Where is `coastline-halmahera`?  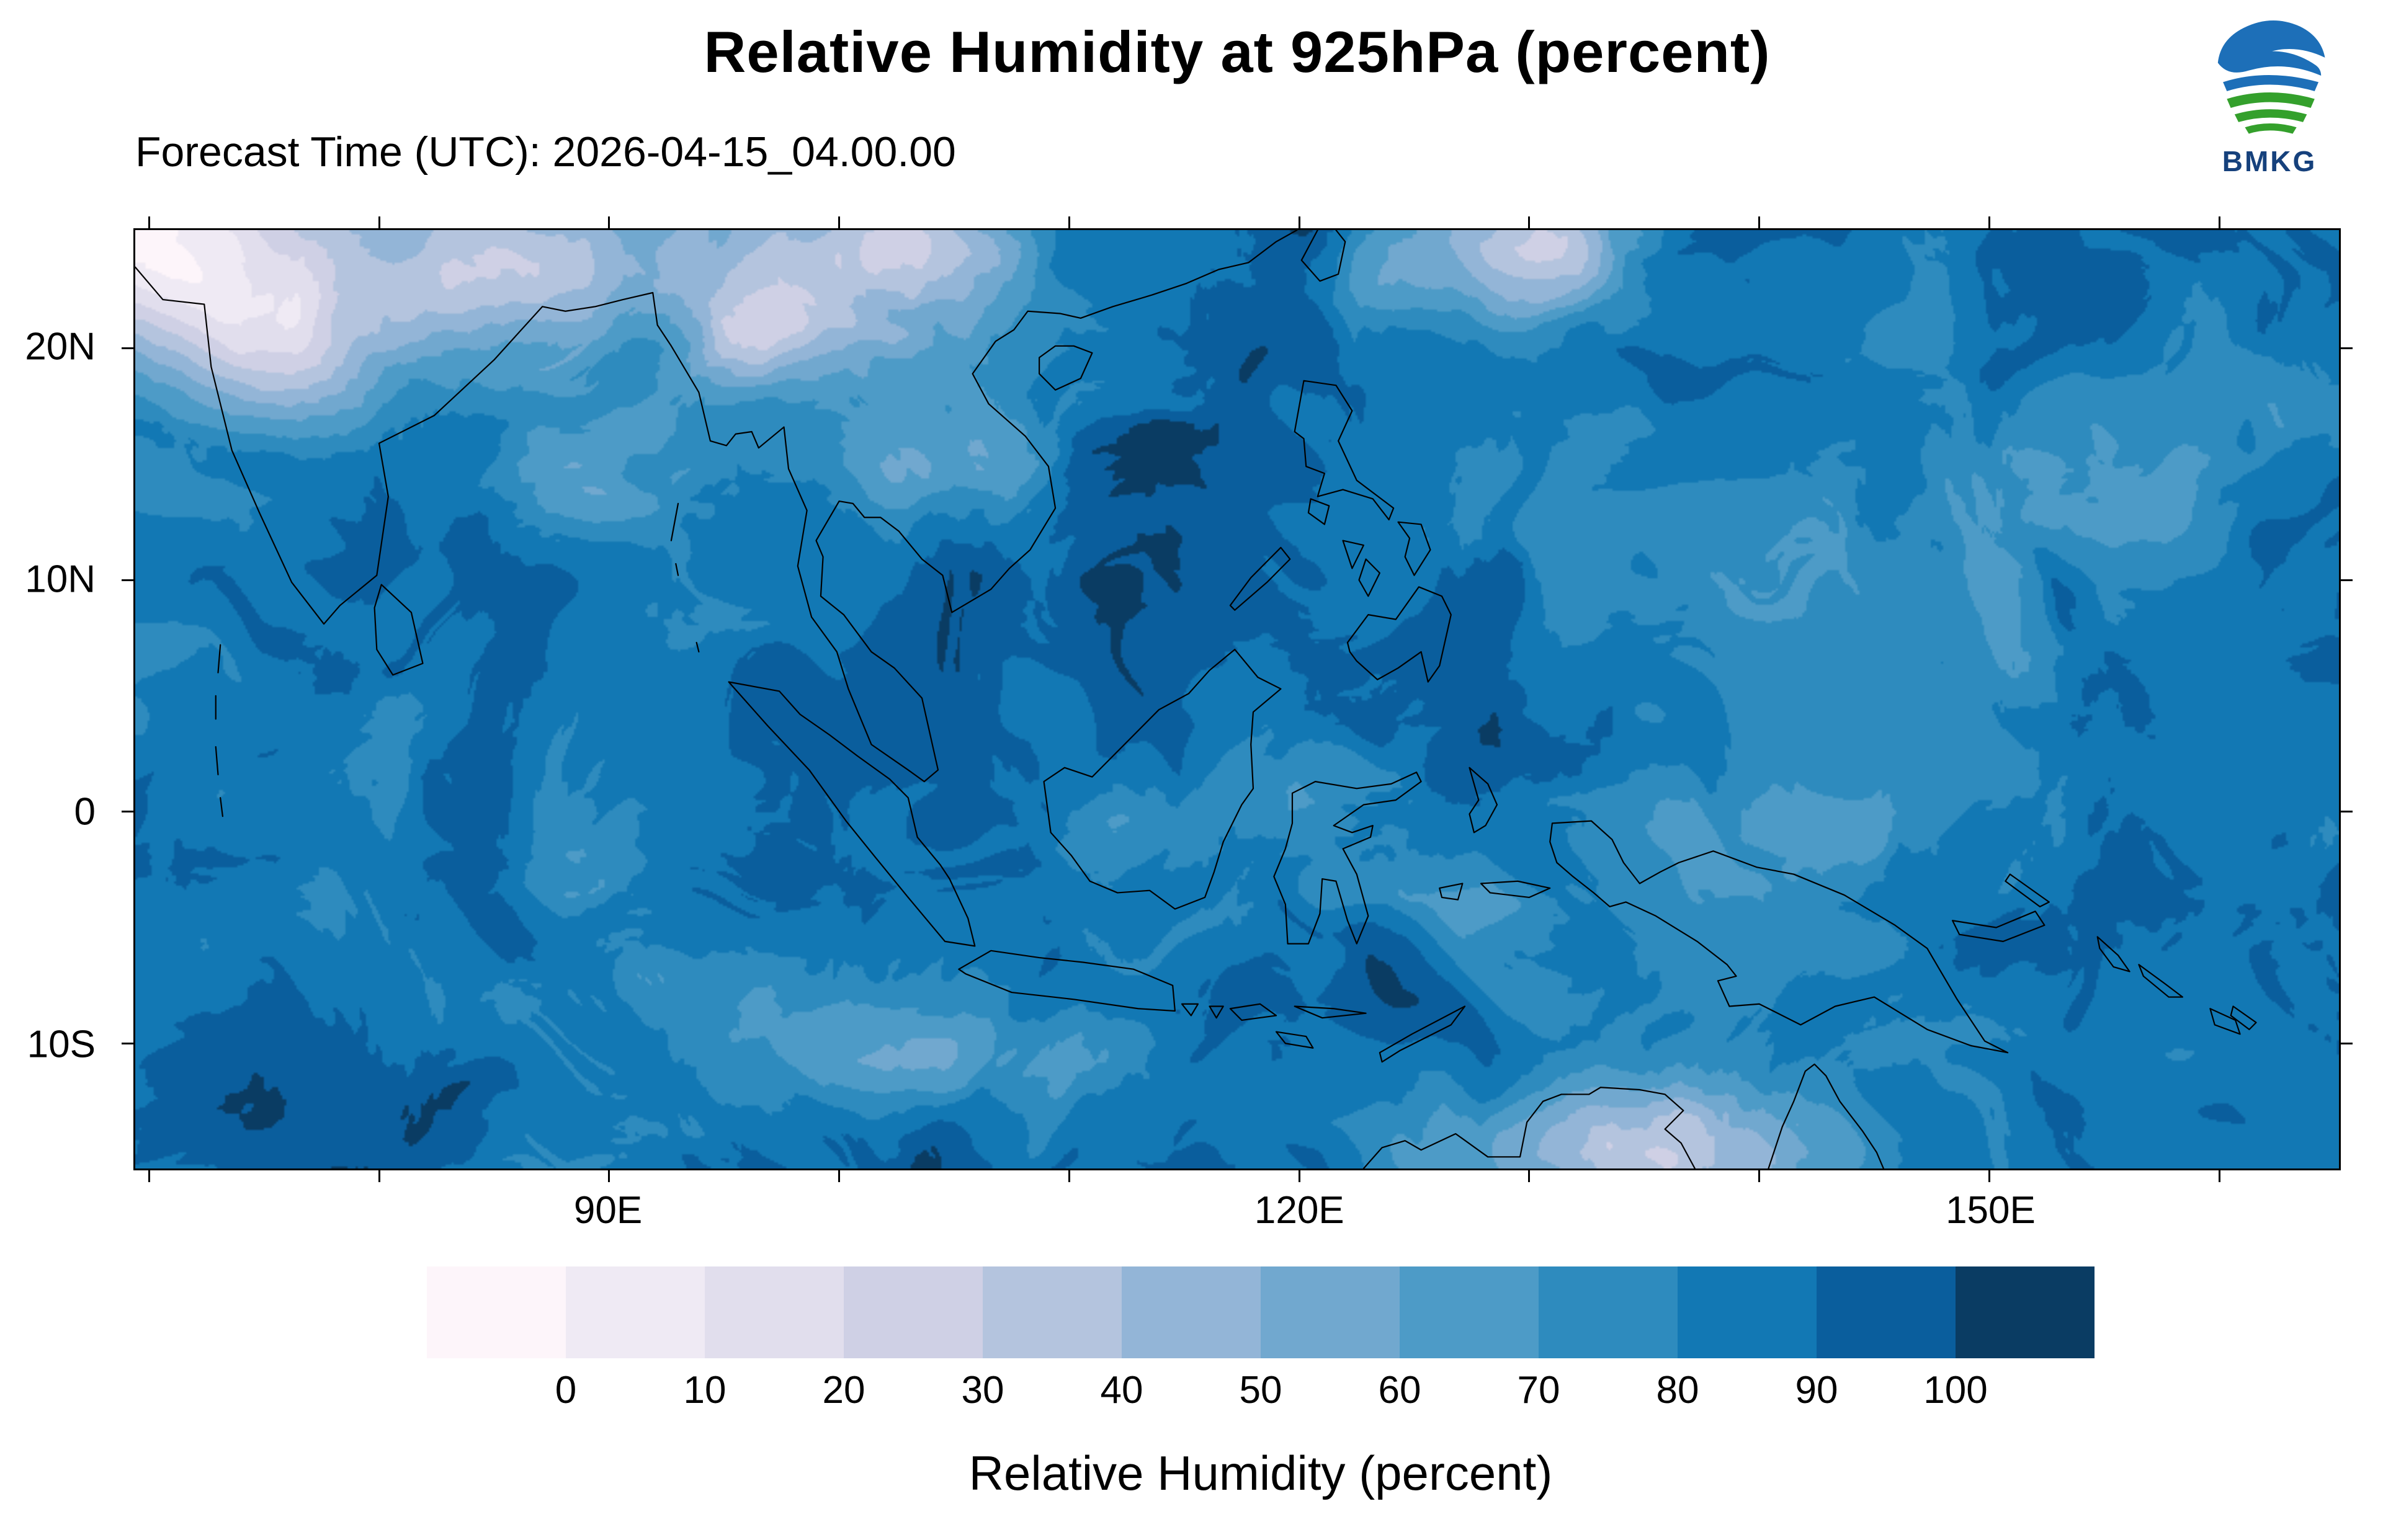 coastline-halmahera is located at coordinates (1482, 801).